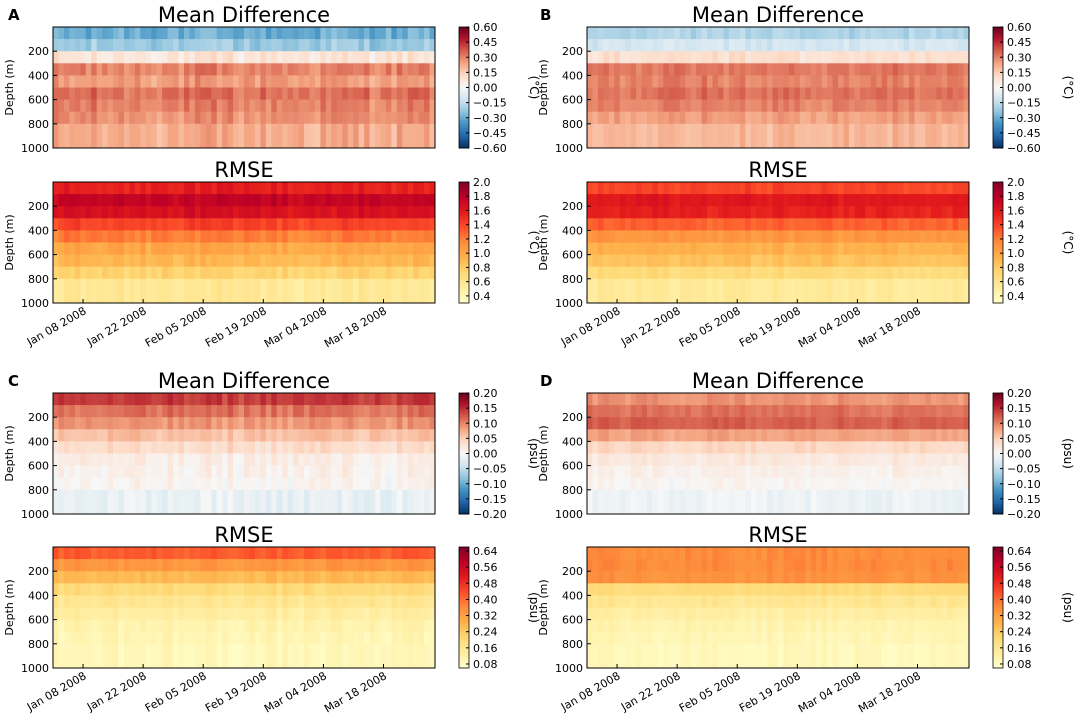 The height and width of the screenshot is (723, 1084). What do you see at coordinates (35, 514) in the screenshot?
I see `y-tick-label: 1000` at bounding box center [35, 514].